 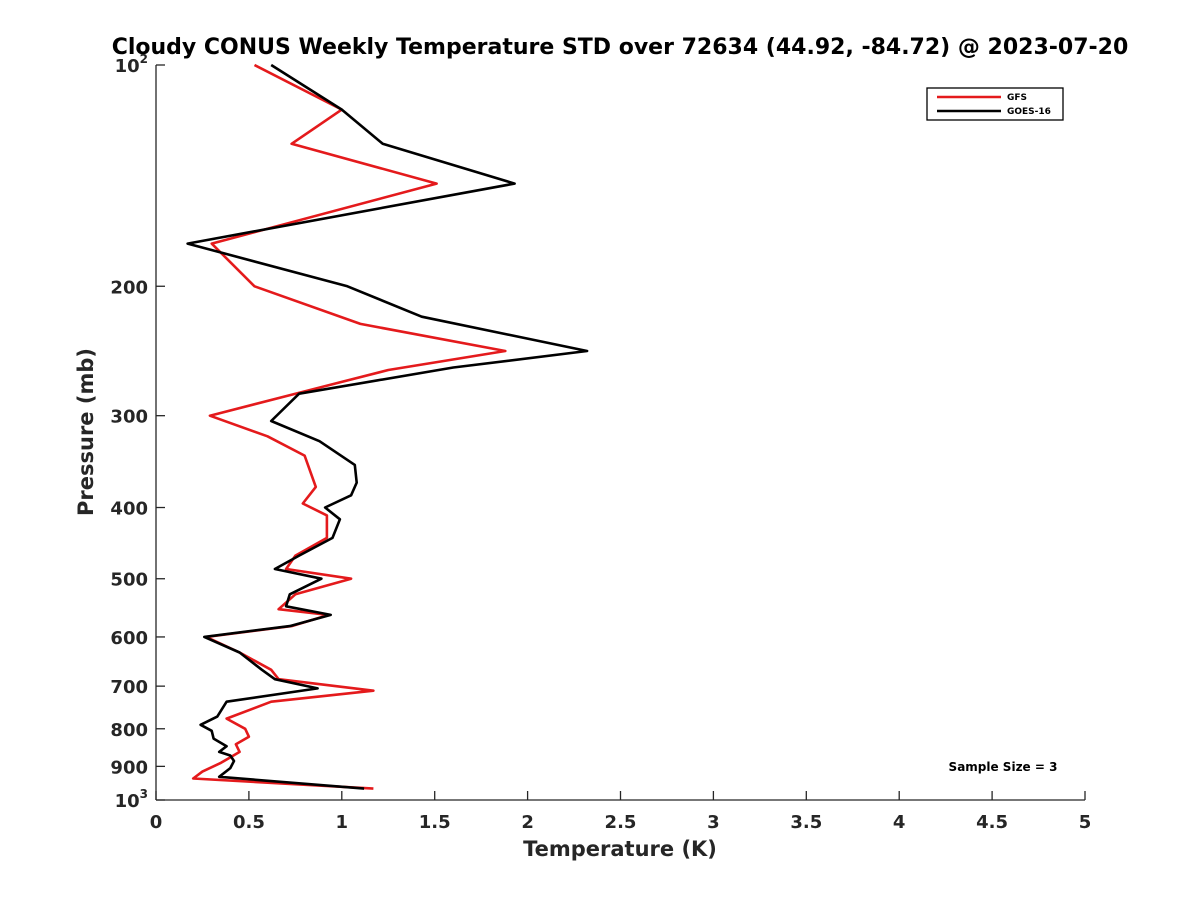 What do you see at coordinates (156, 822) in the screenshot?
I see `x-tick-label: 0` at bounding box center [156, 822].